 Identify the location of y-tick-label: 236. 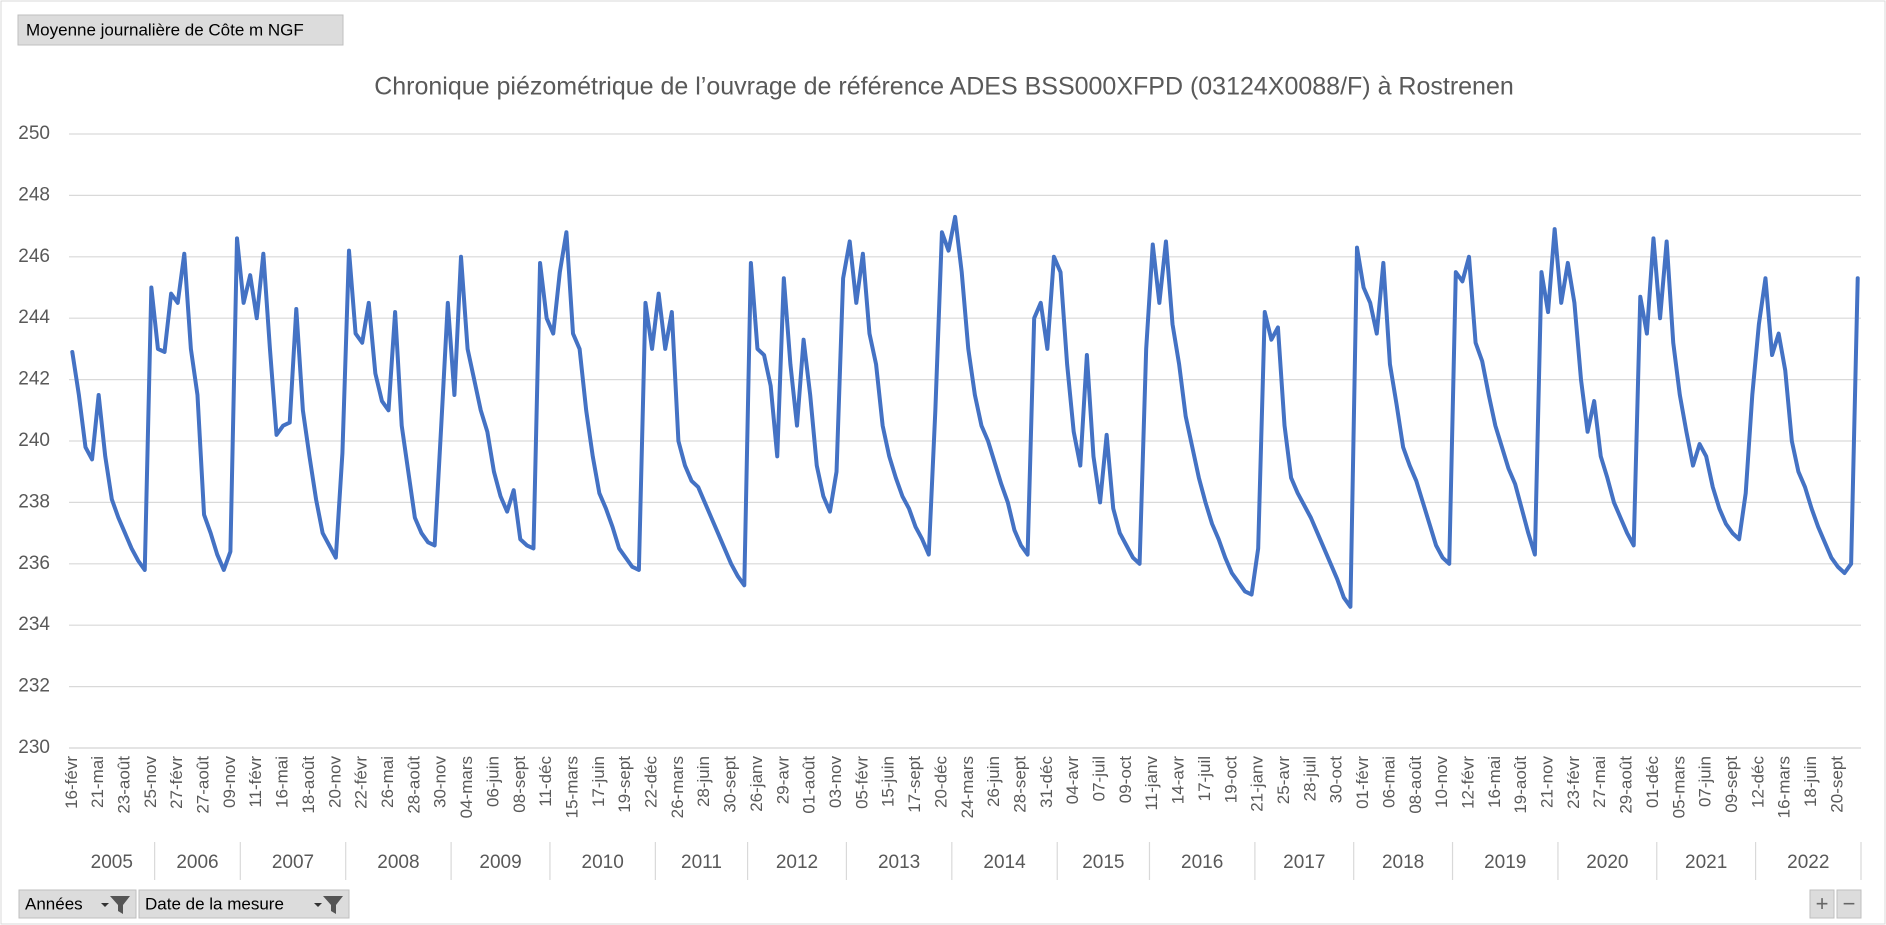
(34, 563).